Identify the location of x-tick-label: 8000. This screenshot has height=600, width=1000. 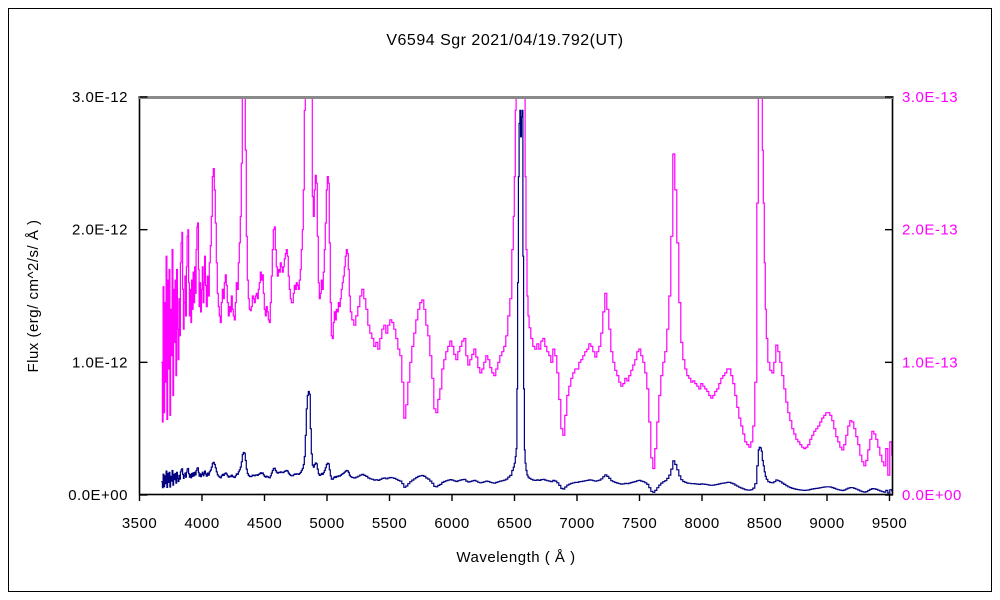
(701, 523).